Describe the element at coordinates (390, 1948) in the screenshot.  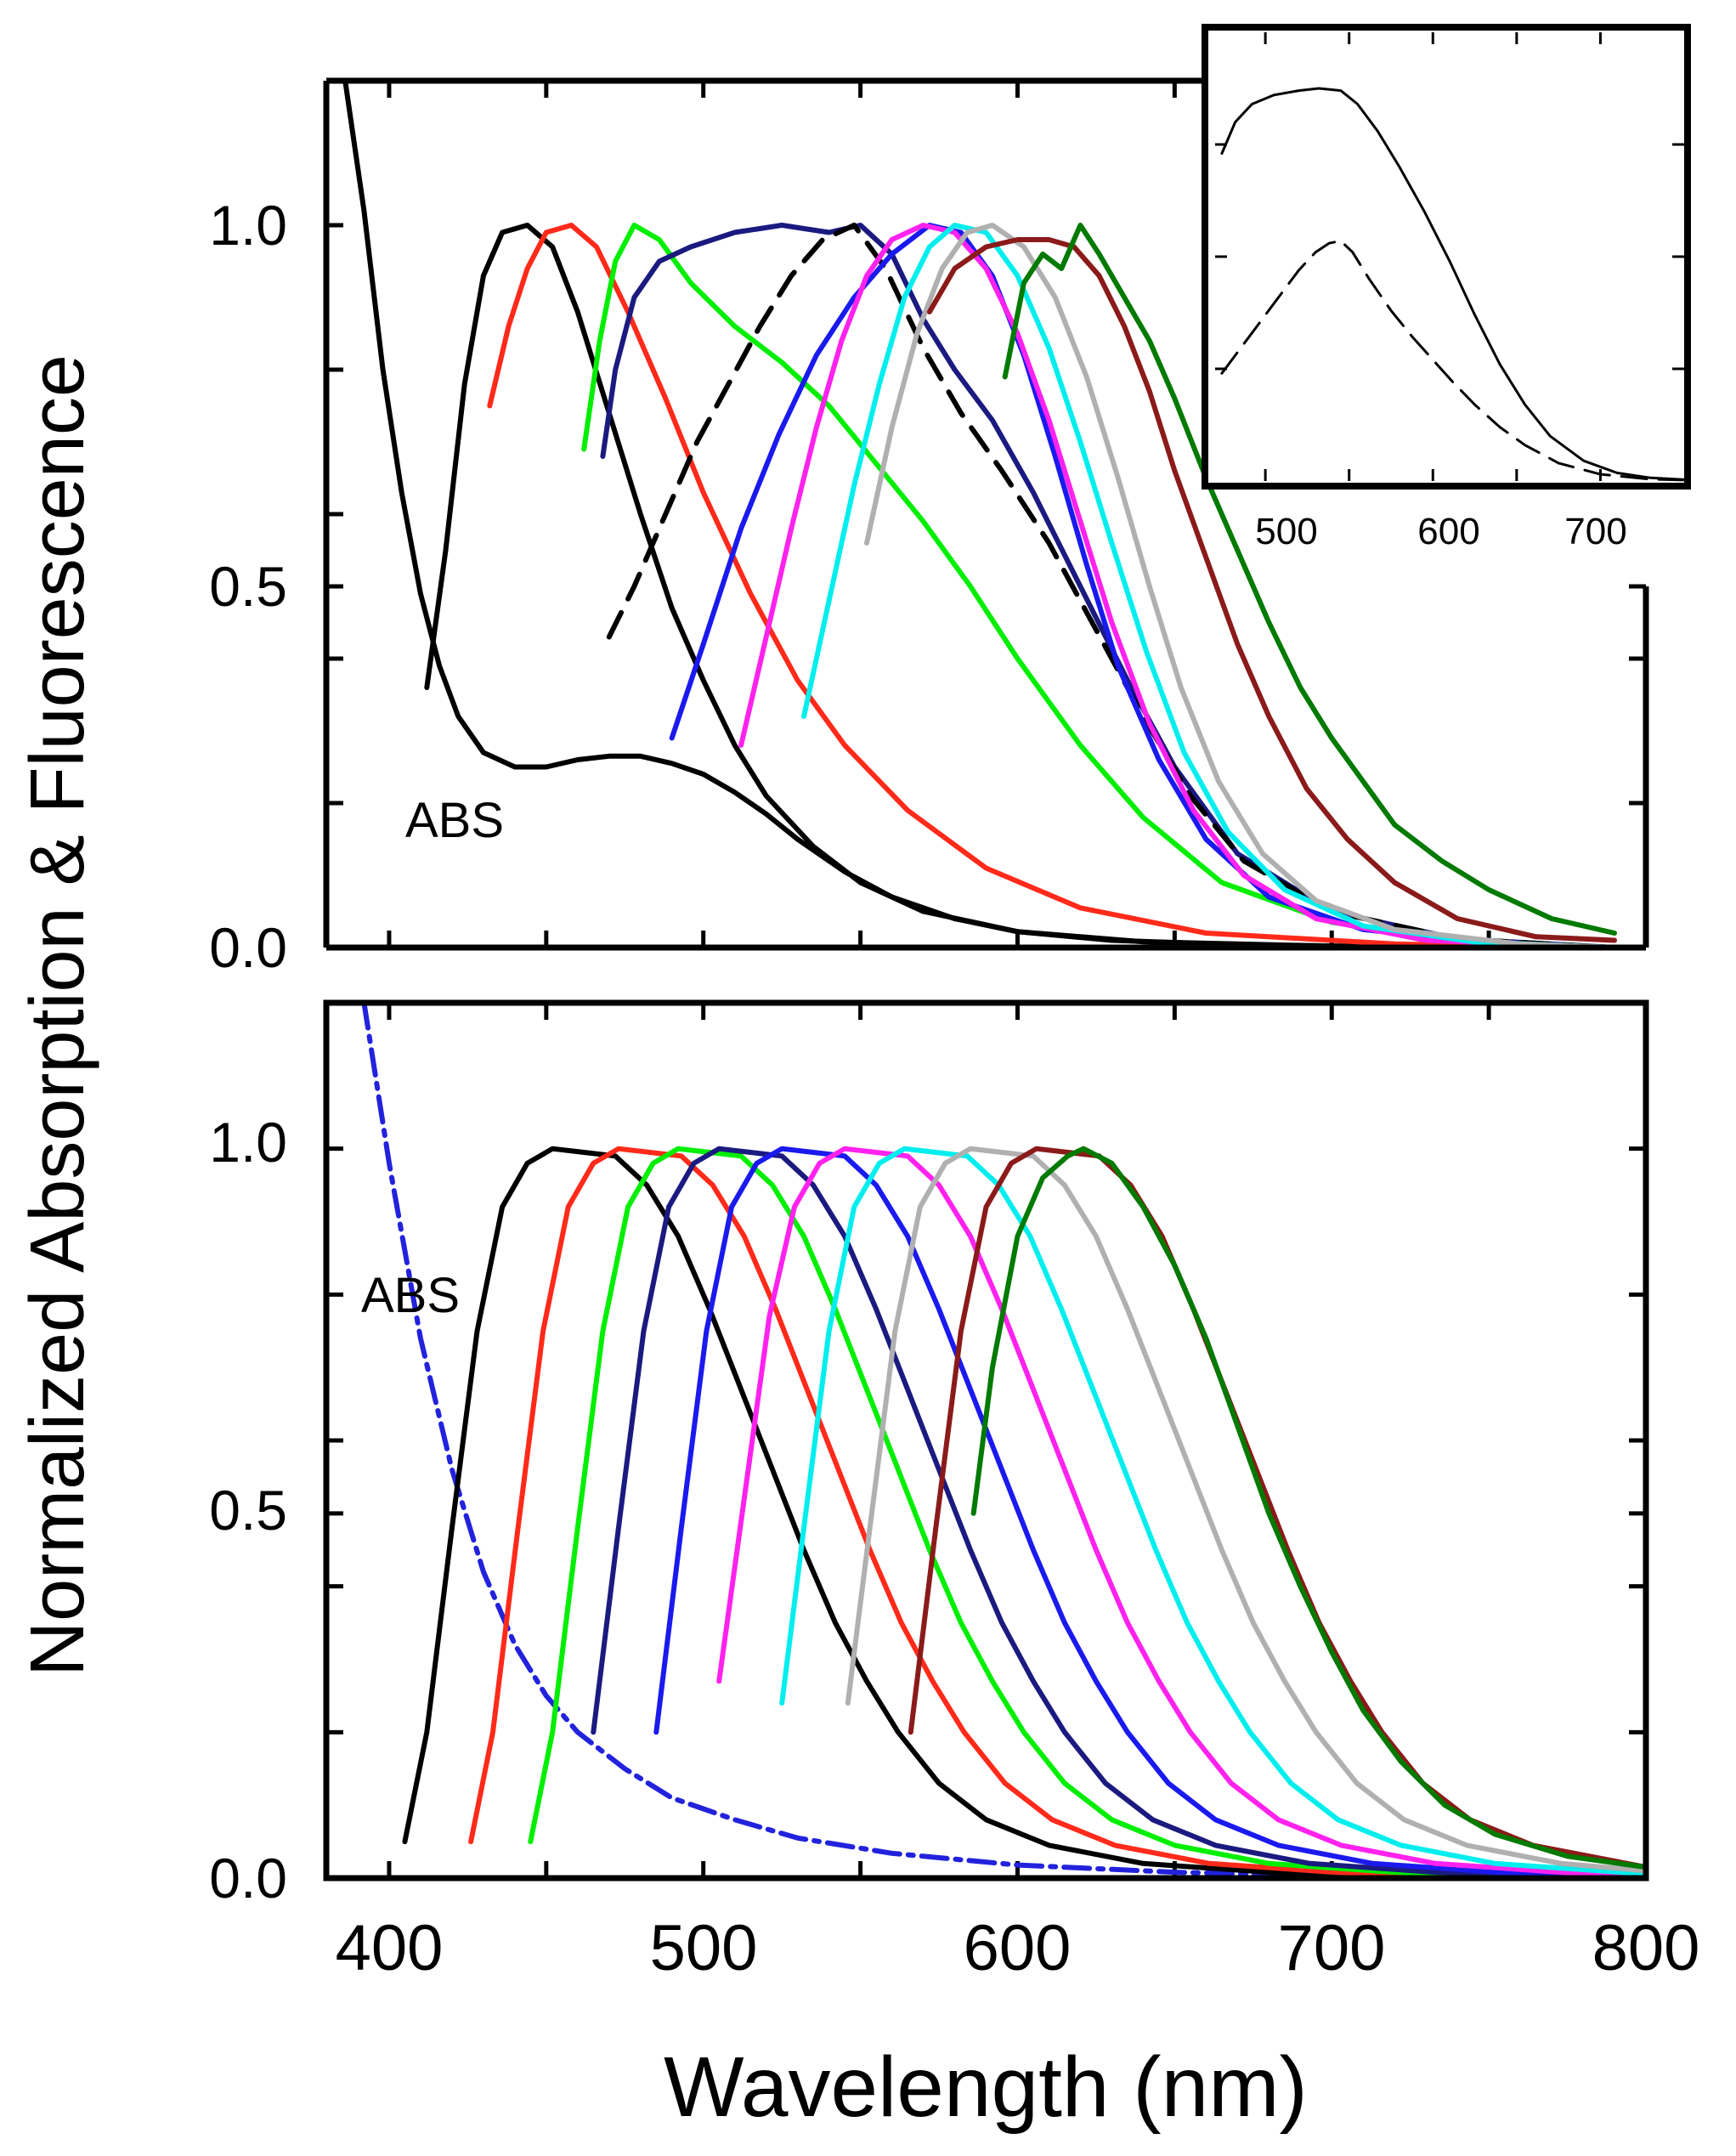
I see `x-tick-label-400: 400` at that location.